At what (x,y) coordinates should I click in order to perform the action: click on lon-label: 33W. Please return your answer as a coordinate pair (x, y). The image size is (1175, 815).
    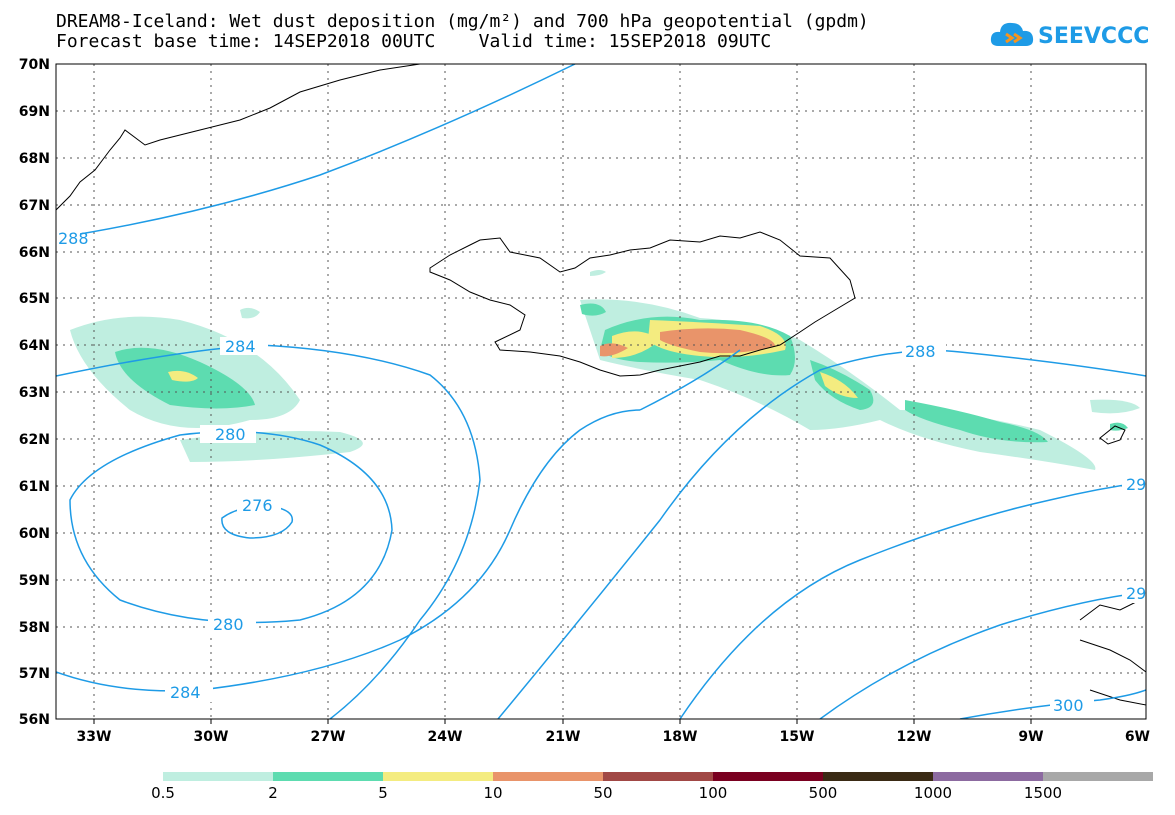
    Looking at the image, I should click on (94, 737).